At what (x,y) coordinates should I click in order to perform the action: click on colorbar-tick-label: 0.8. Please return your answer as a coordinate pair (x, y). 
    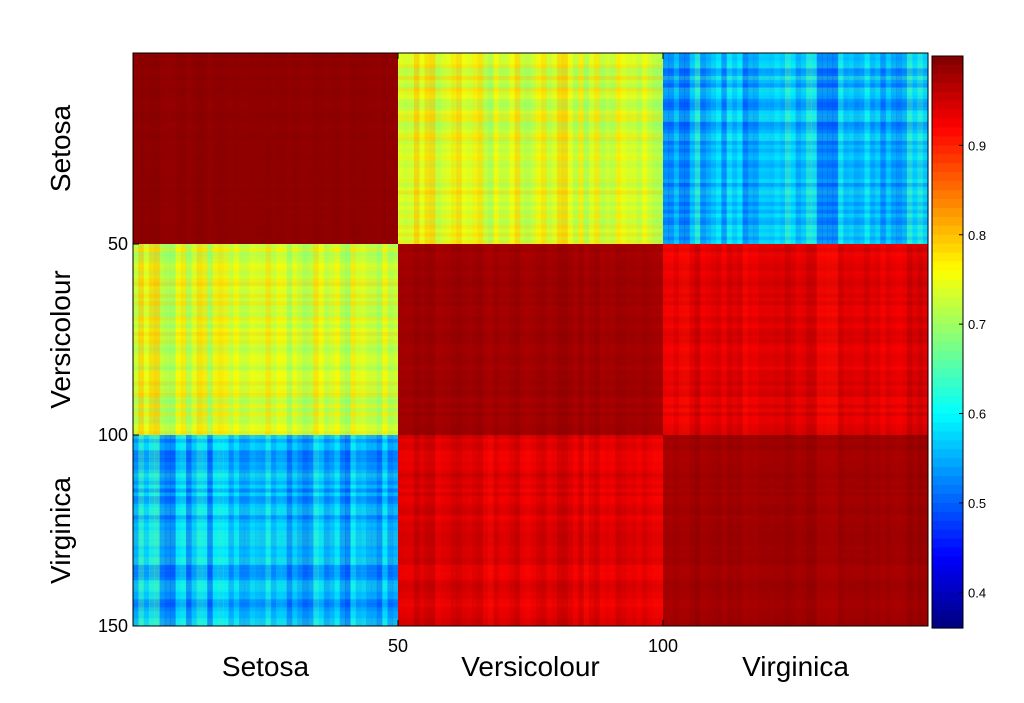
    Looking at the image, I should click on (977, 235).